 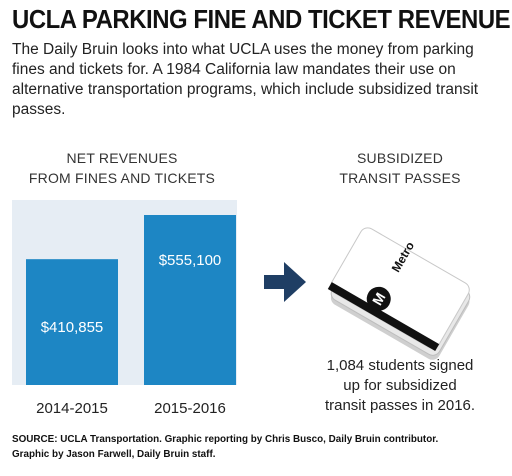 What do you see at coordinates (400, 168) in the screenshot?
I see `transit-heading: SUBSIDIZED TRANSIT PASSES` at bounding box center [400, 168].